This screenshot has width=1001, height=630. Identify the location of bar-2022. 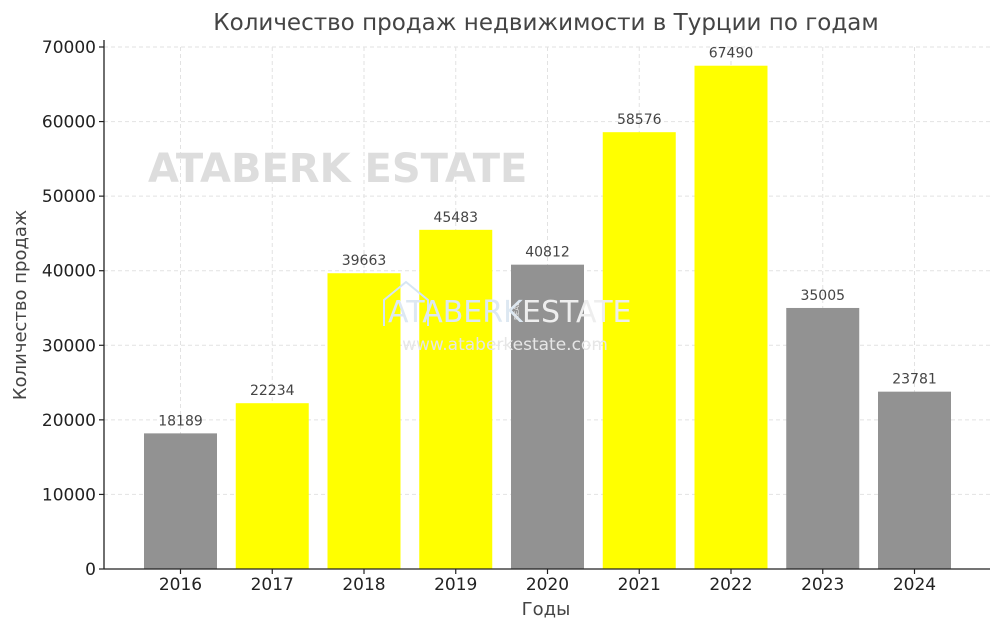
(731, 317).